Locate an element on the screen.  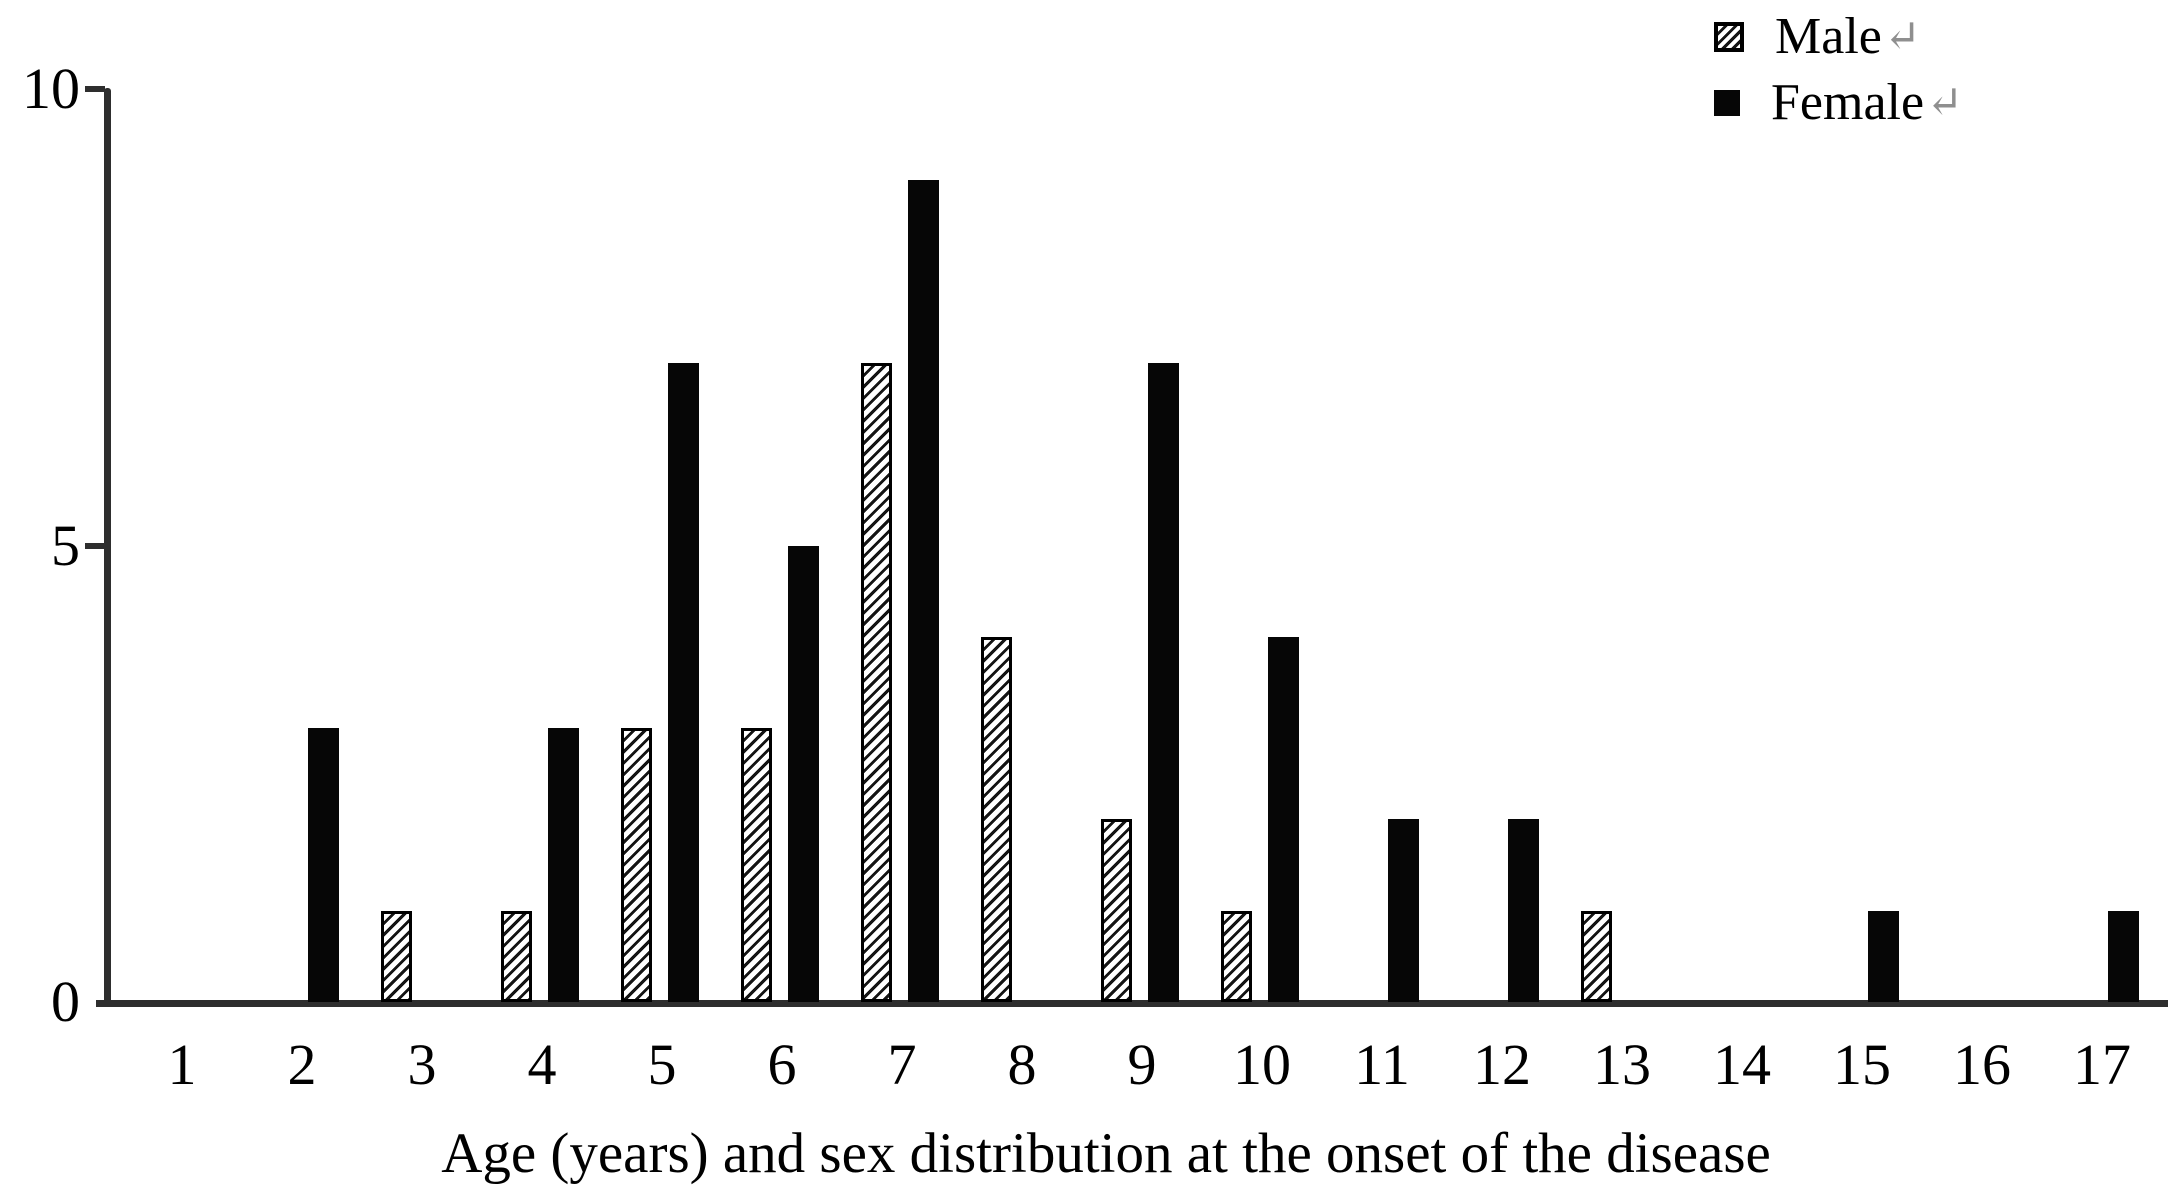
x-tick-label-15: 15 is located at coordinates (1862, 1064).